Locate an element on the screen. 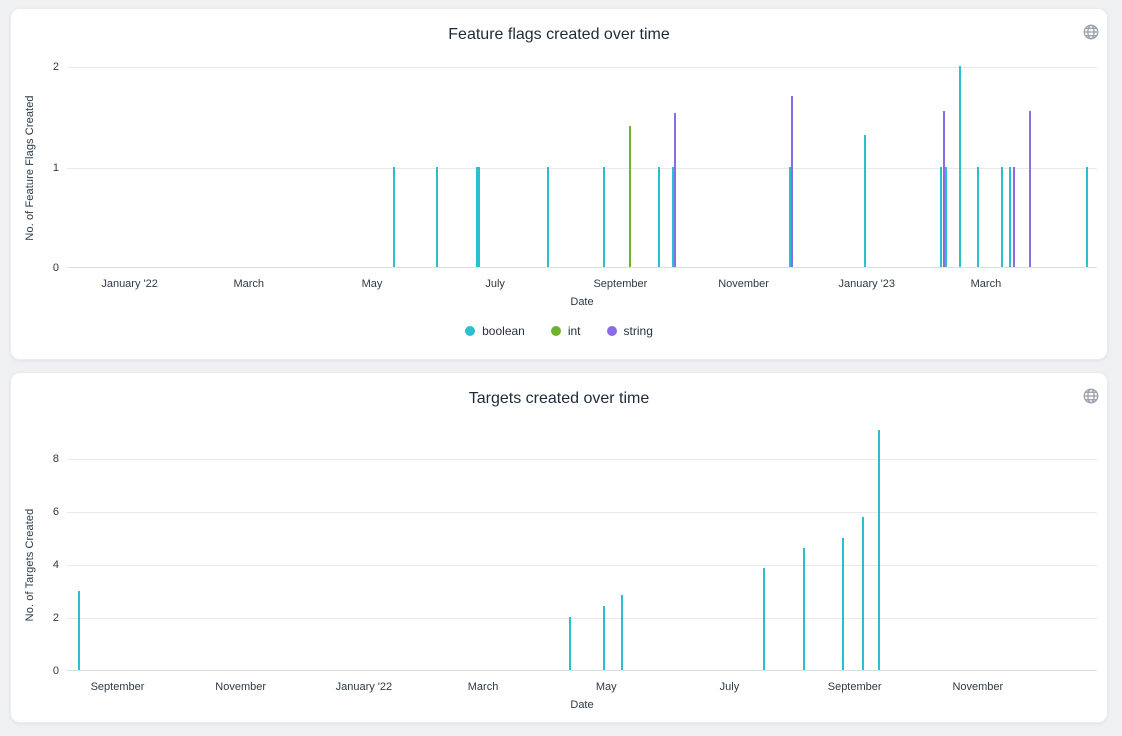  legend-label: int is located at coordinates (574, 331).